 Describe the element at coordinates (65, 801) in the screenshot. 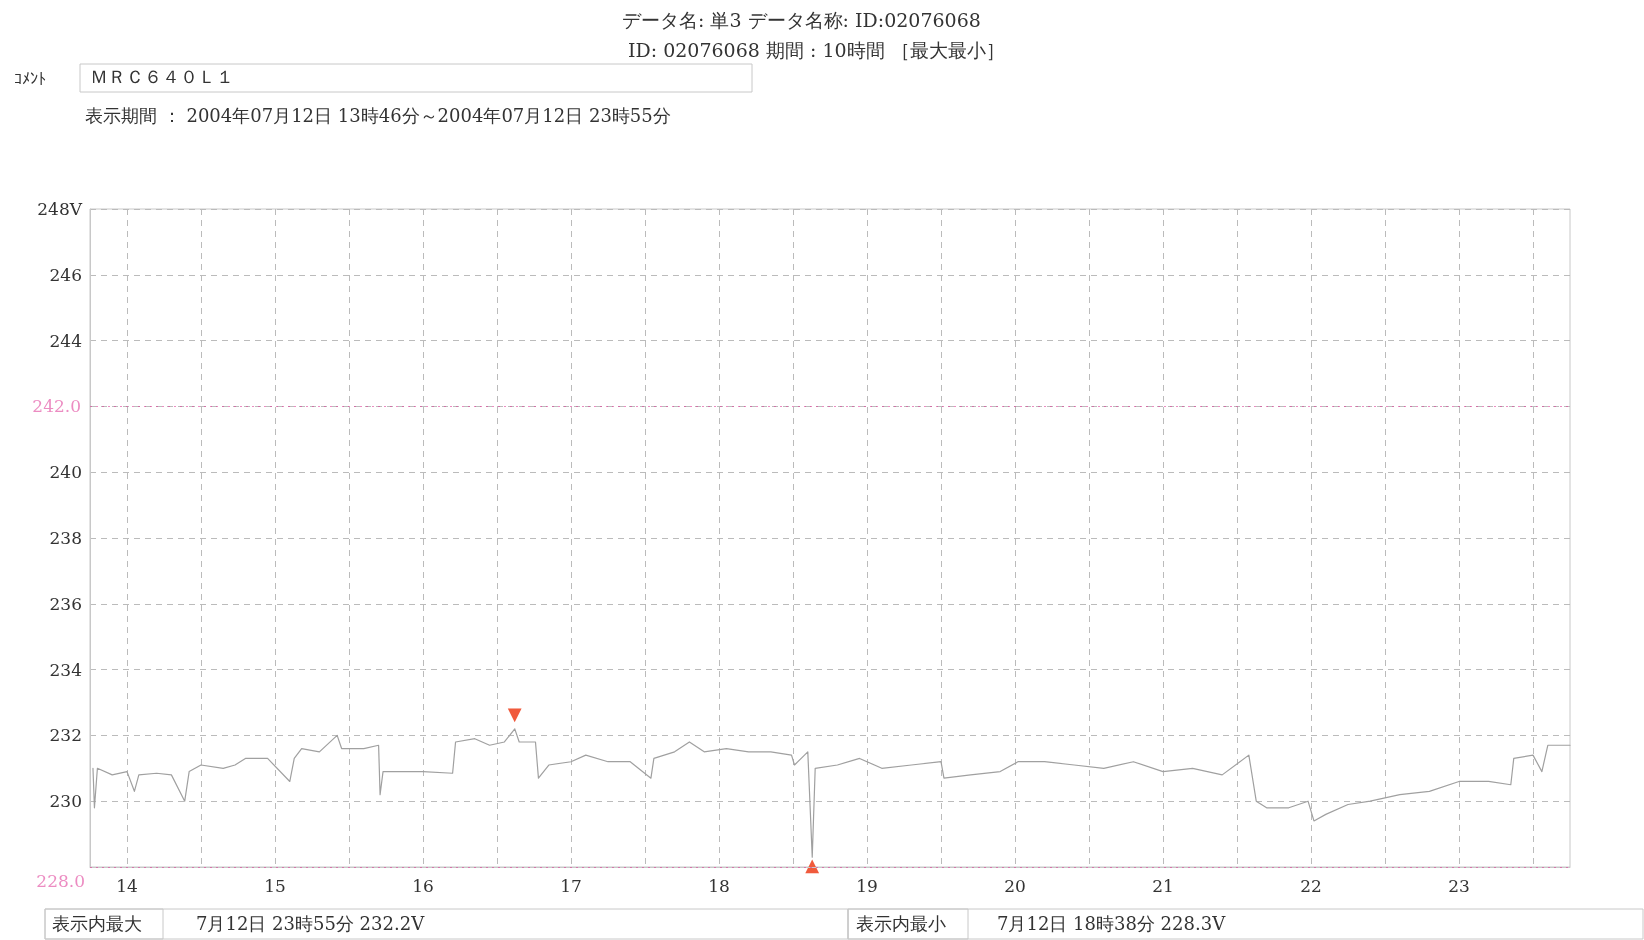

I see `y-tick-label: 230` at that location.